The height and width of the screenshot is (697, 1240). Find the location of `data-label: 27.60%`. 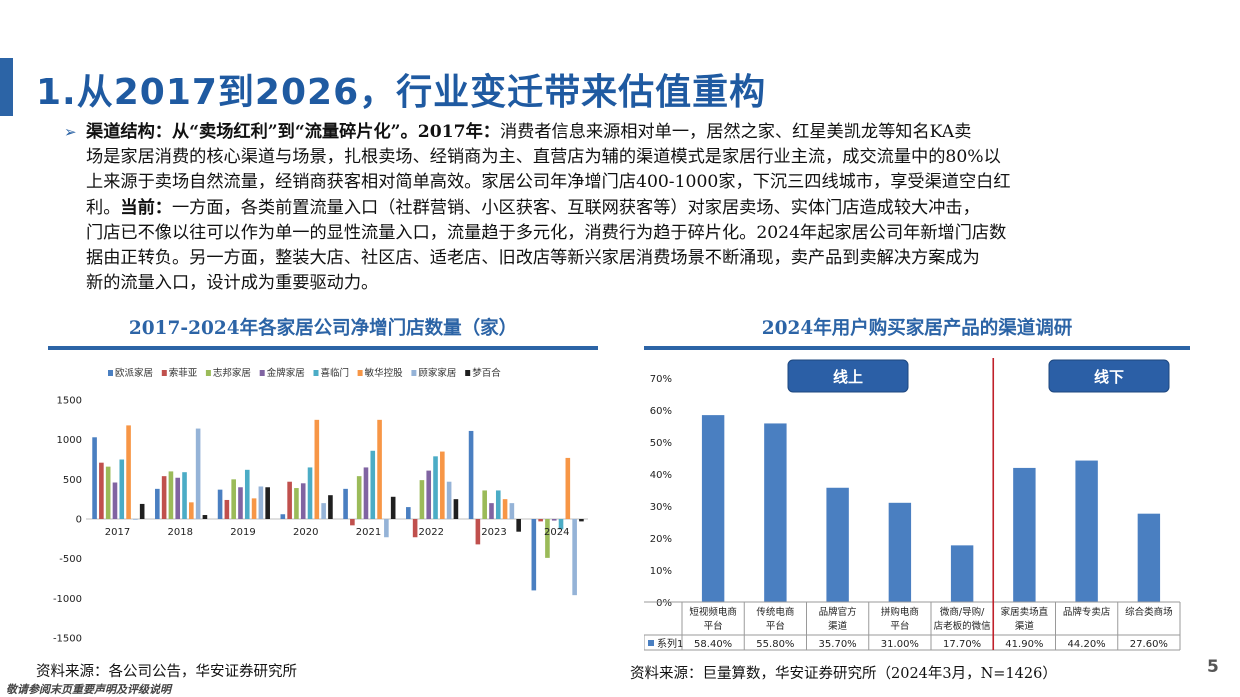

data-label: 27.60% is located at coordinates (1149, 644).